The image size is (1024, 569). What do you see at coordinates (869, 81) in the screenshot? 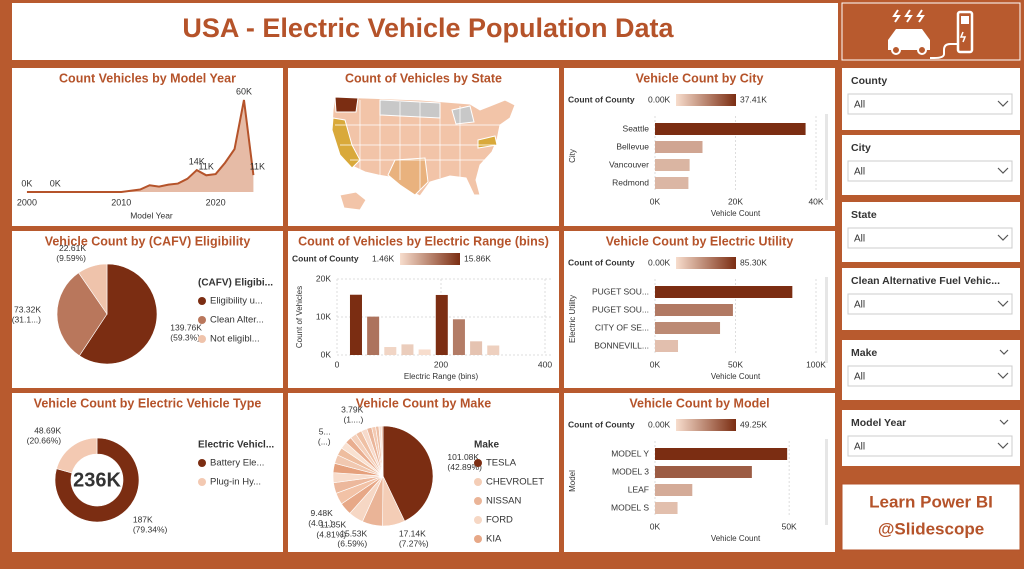
I see `slicer-title: County` at bounding box center [869, 81].